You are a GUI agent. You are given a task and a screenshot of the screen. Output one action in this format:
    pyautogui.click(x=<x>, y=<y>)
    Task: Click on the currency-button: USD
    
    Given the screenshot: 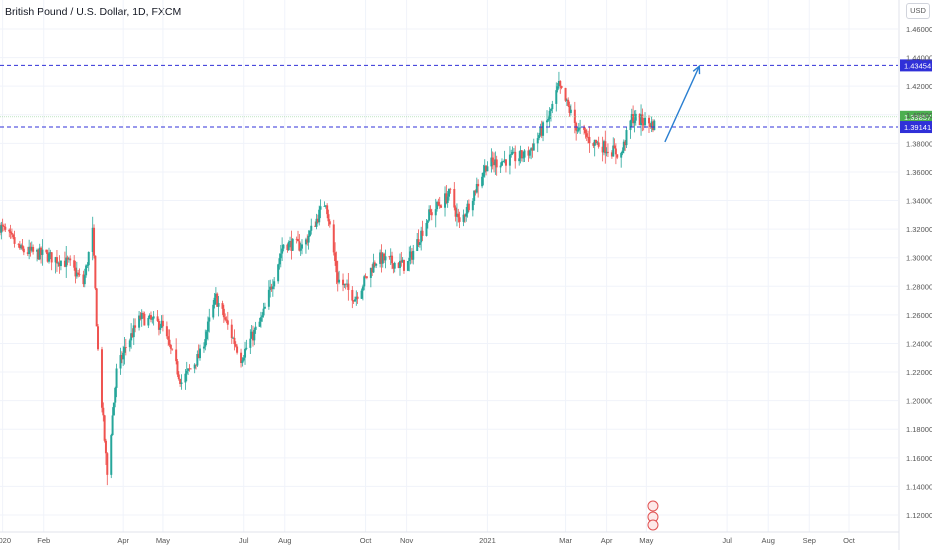 What is the action you would take?
    pyautogui.click(x=918, y=11)
    